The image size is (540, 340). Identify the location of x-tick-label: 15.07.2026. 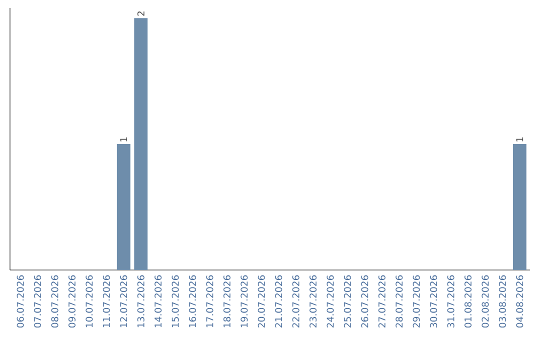
(175, 301).